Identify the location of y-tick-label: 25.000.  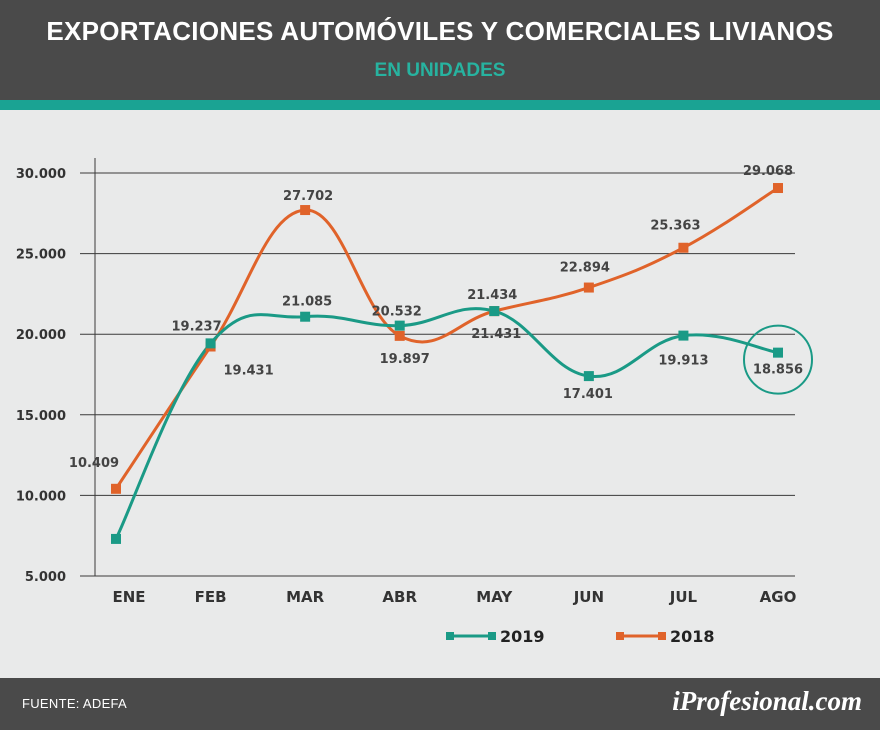
(41, 255).